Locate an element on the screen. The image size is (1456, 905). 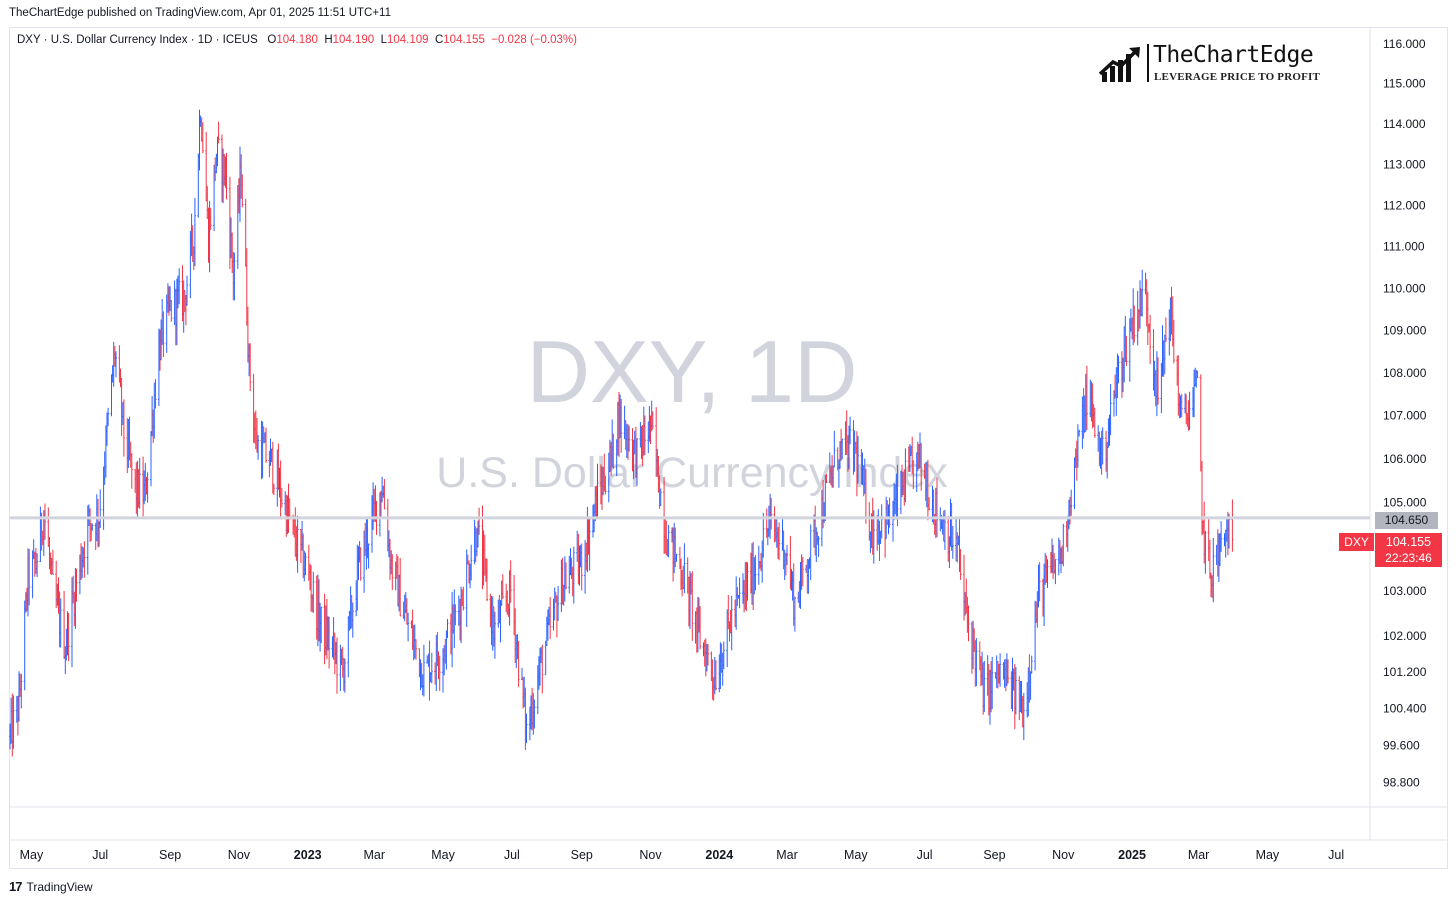
watermark-title: DXY, 1D is located at coordinates (692, 371).